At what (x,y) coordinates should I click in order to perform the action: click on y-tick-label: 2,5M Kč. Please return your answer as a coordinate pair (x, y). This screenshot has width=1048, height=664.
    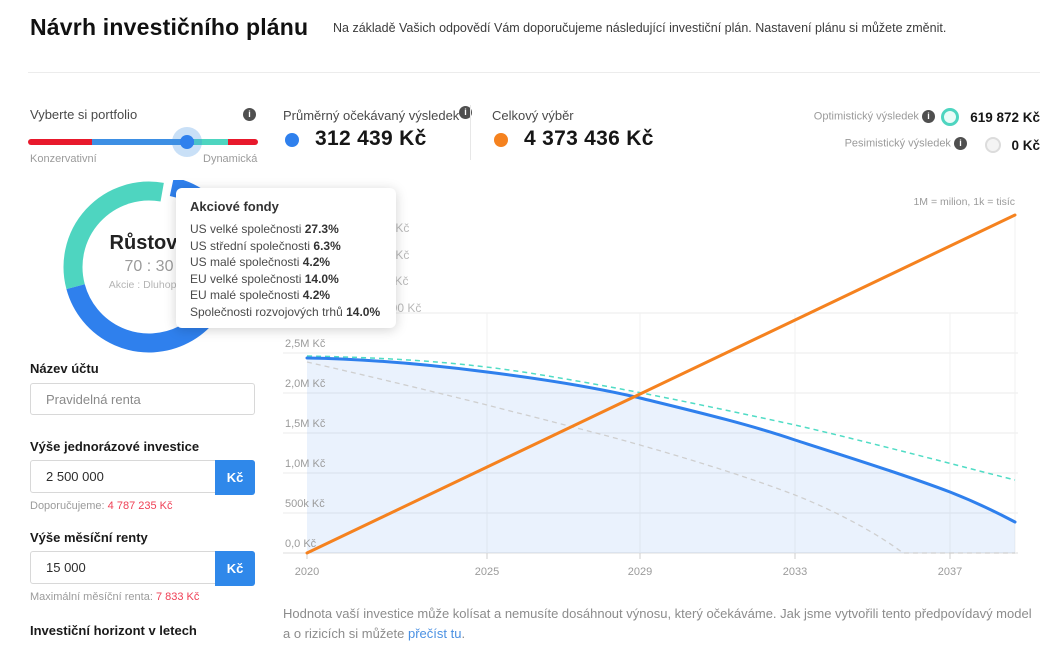
    Looking at the image, I should click on (305, 344).